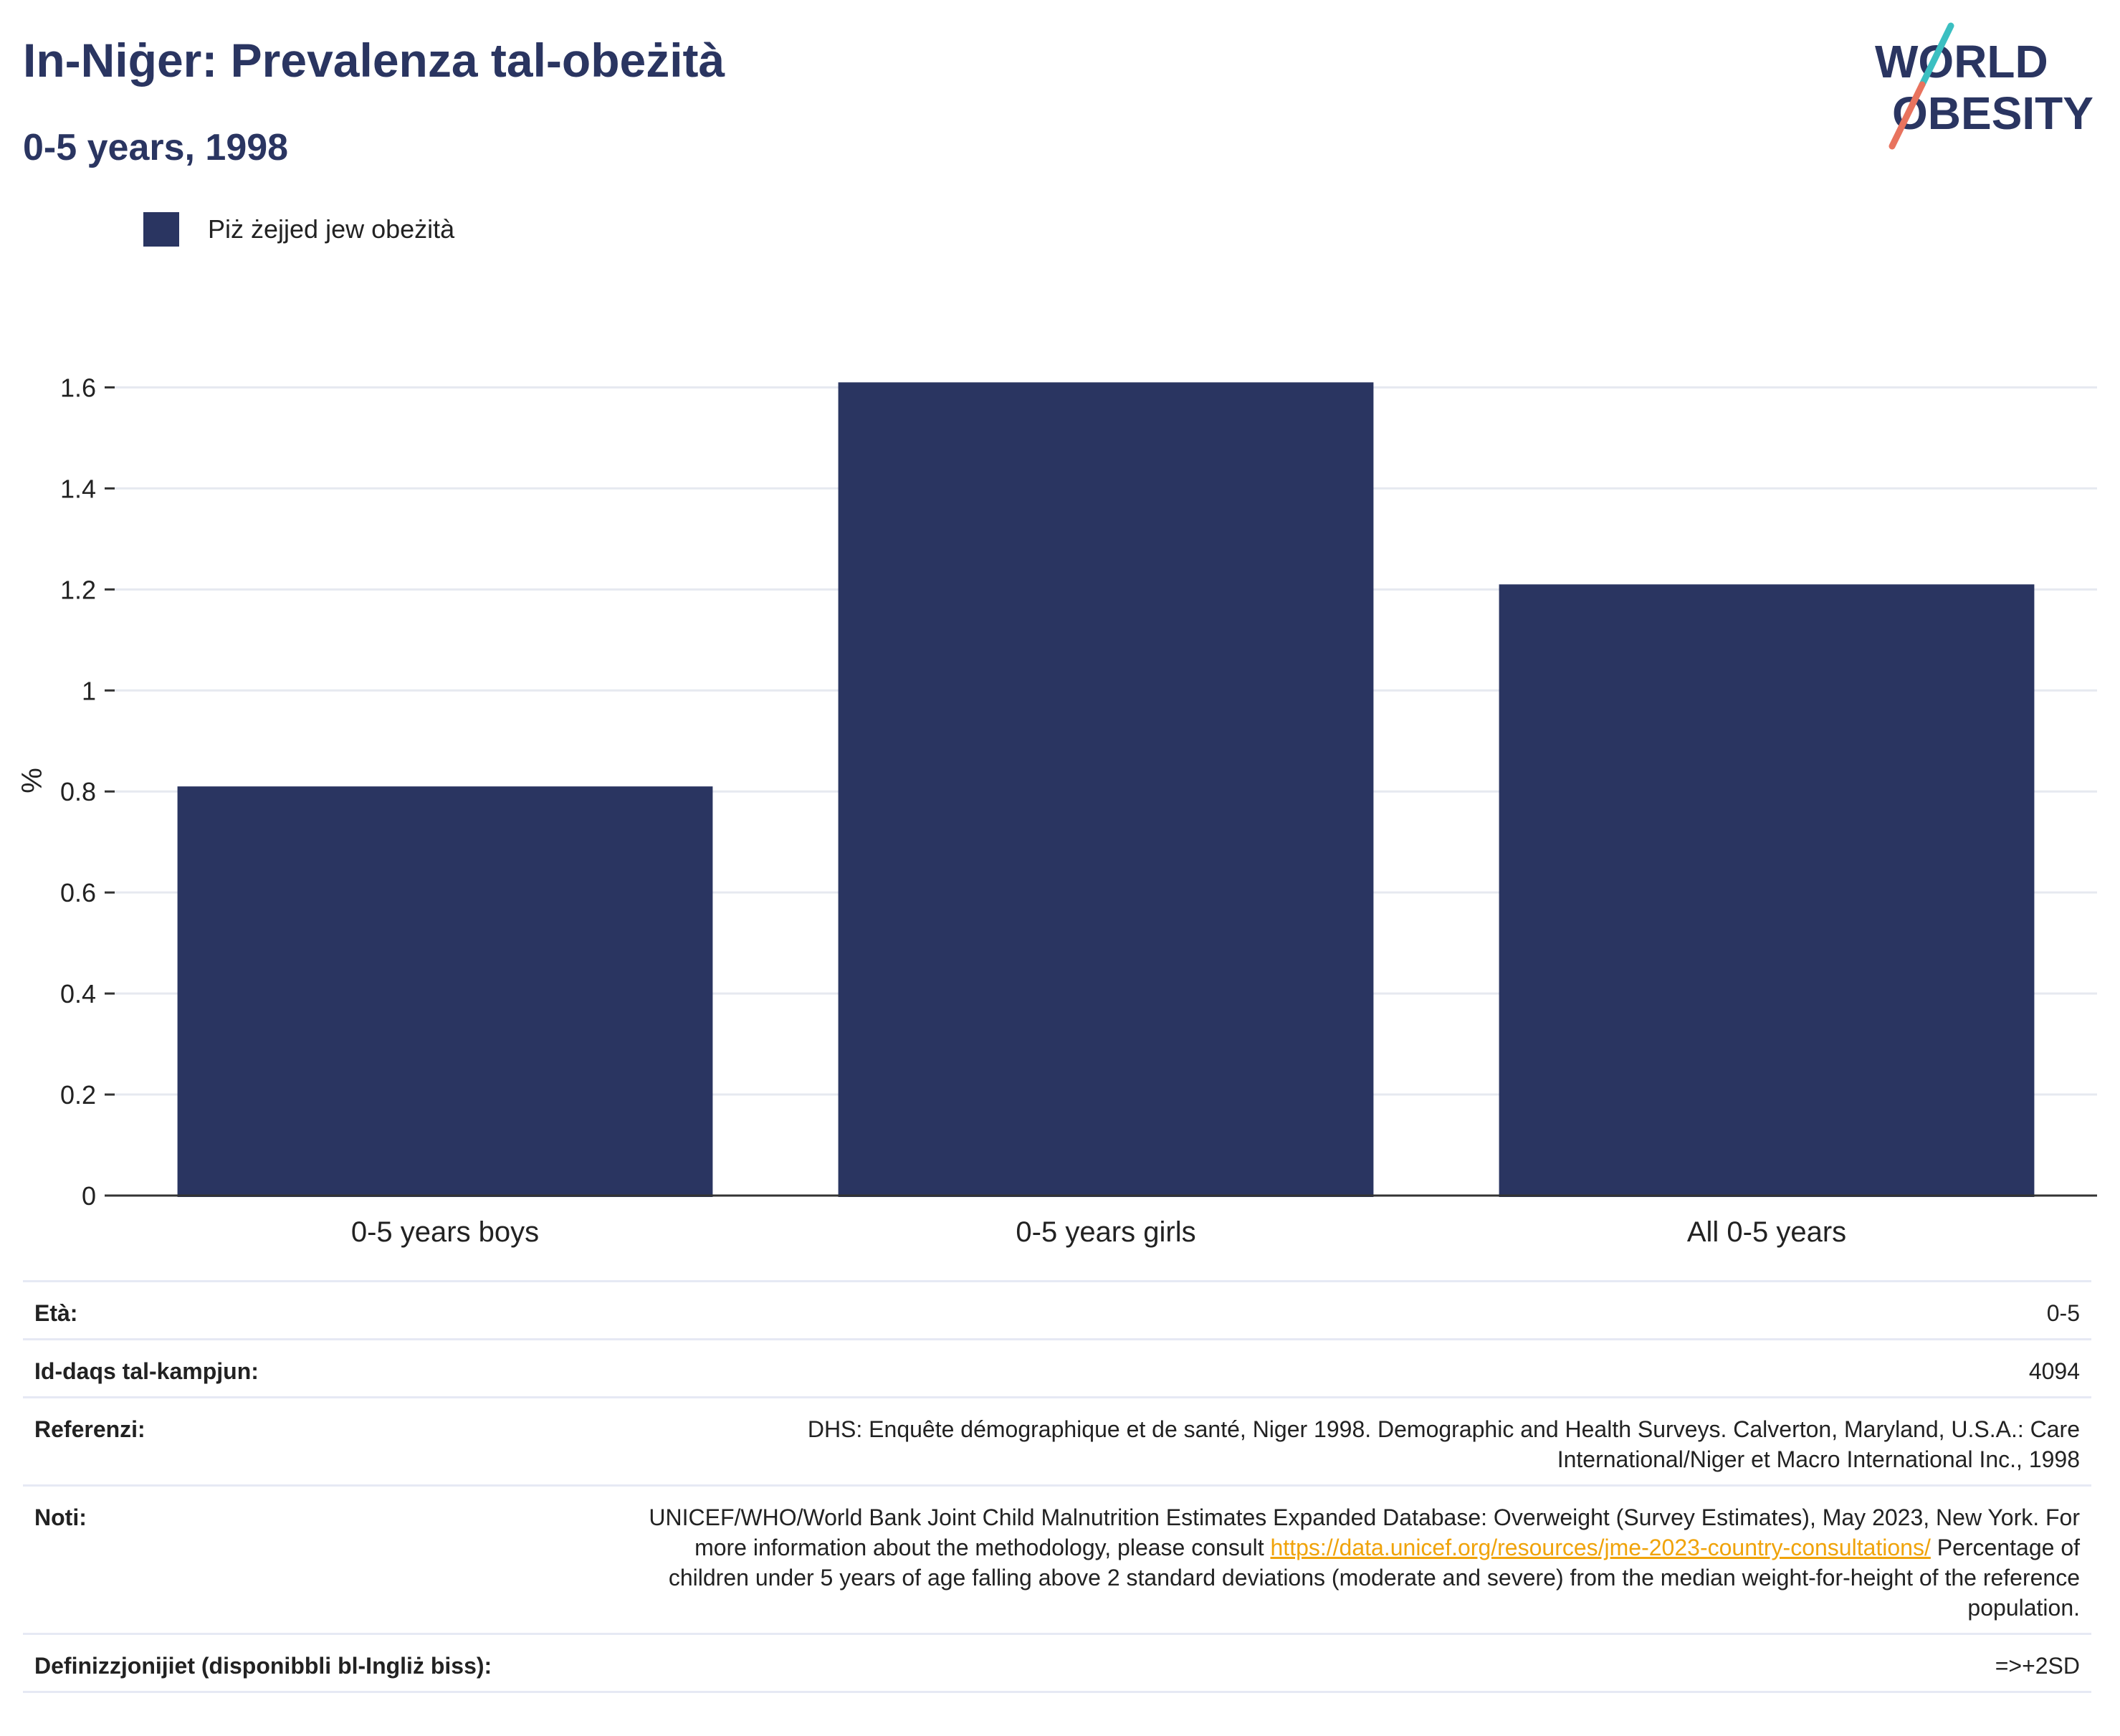  I want to click on y-tick-label: 1.4, so click(78, 489).